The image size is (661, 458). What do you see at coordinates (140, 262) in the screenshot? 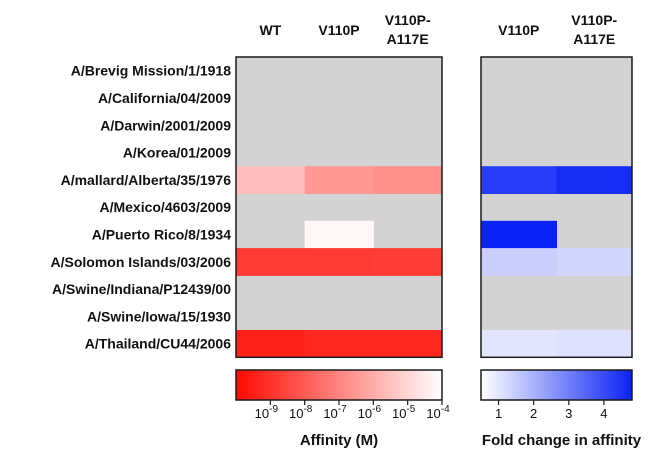
I see `row-label: A/Solomon Islands/03/2006` at bounding box center [140, 262].